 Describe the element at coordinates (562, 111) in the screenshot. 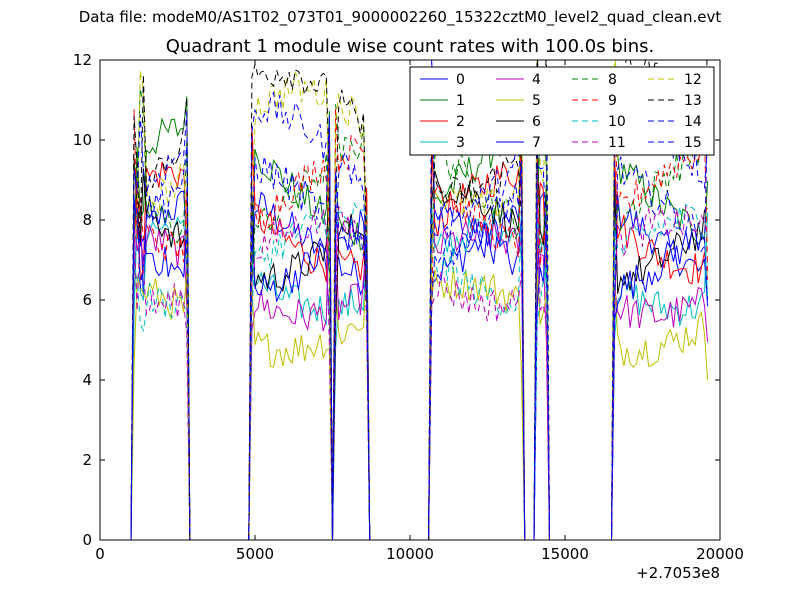

I see `legend-box` at that location.